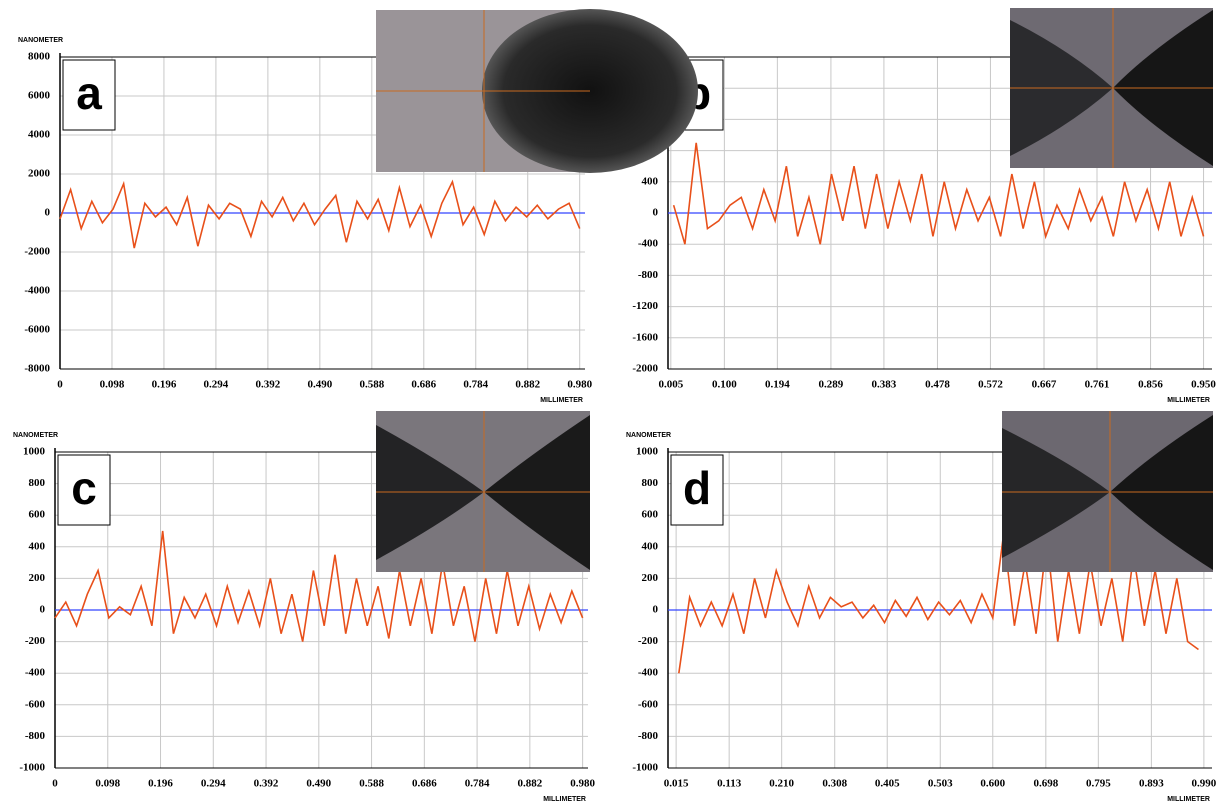  Describe the element at coordinates (990, 385) in the screenshot. I see `x-tick-label: 0.572` at that location.